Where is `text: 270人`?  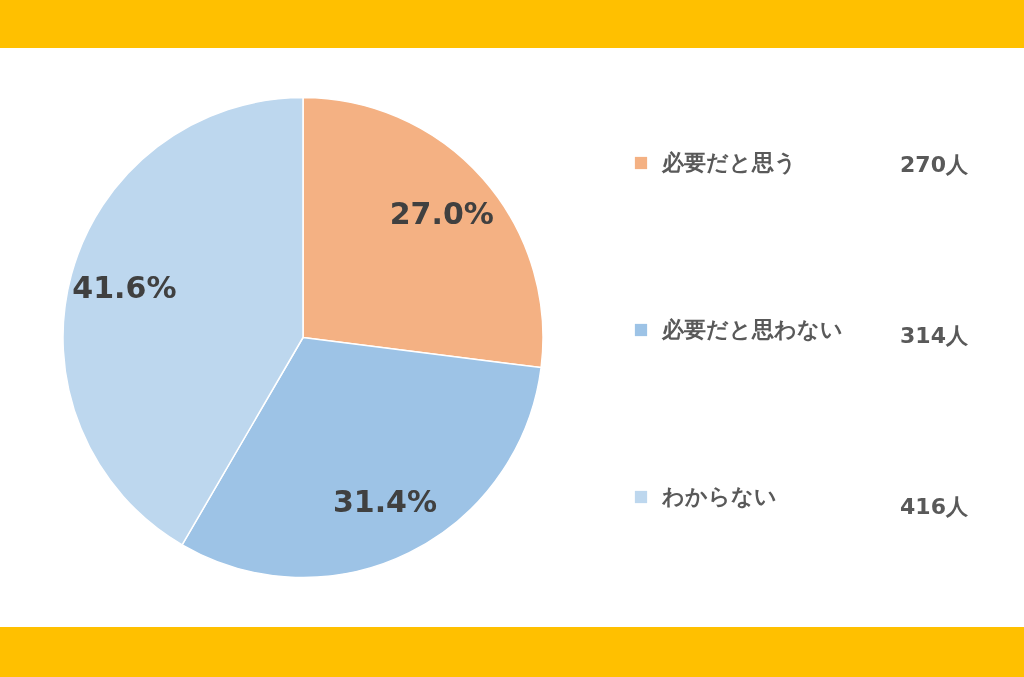
text: 270人 is located at coordinates (934, 164).